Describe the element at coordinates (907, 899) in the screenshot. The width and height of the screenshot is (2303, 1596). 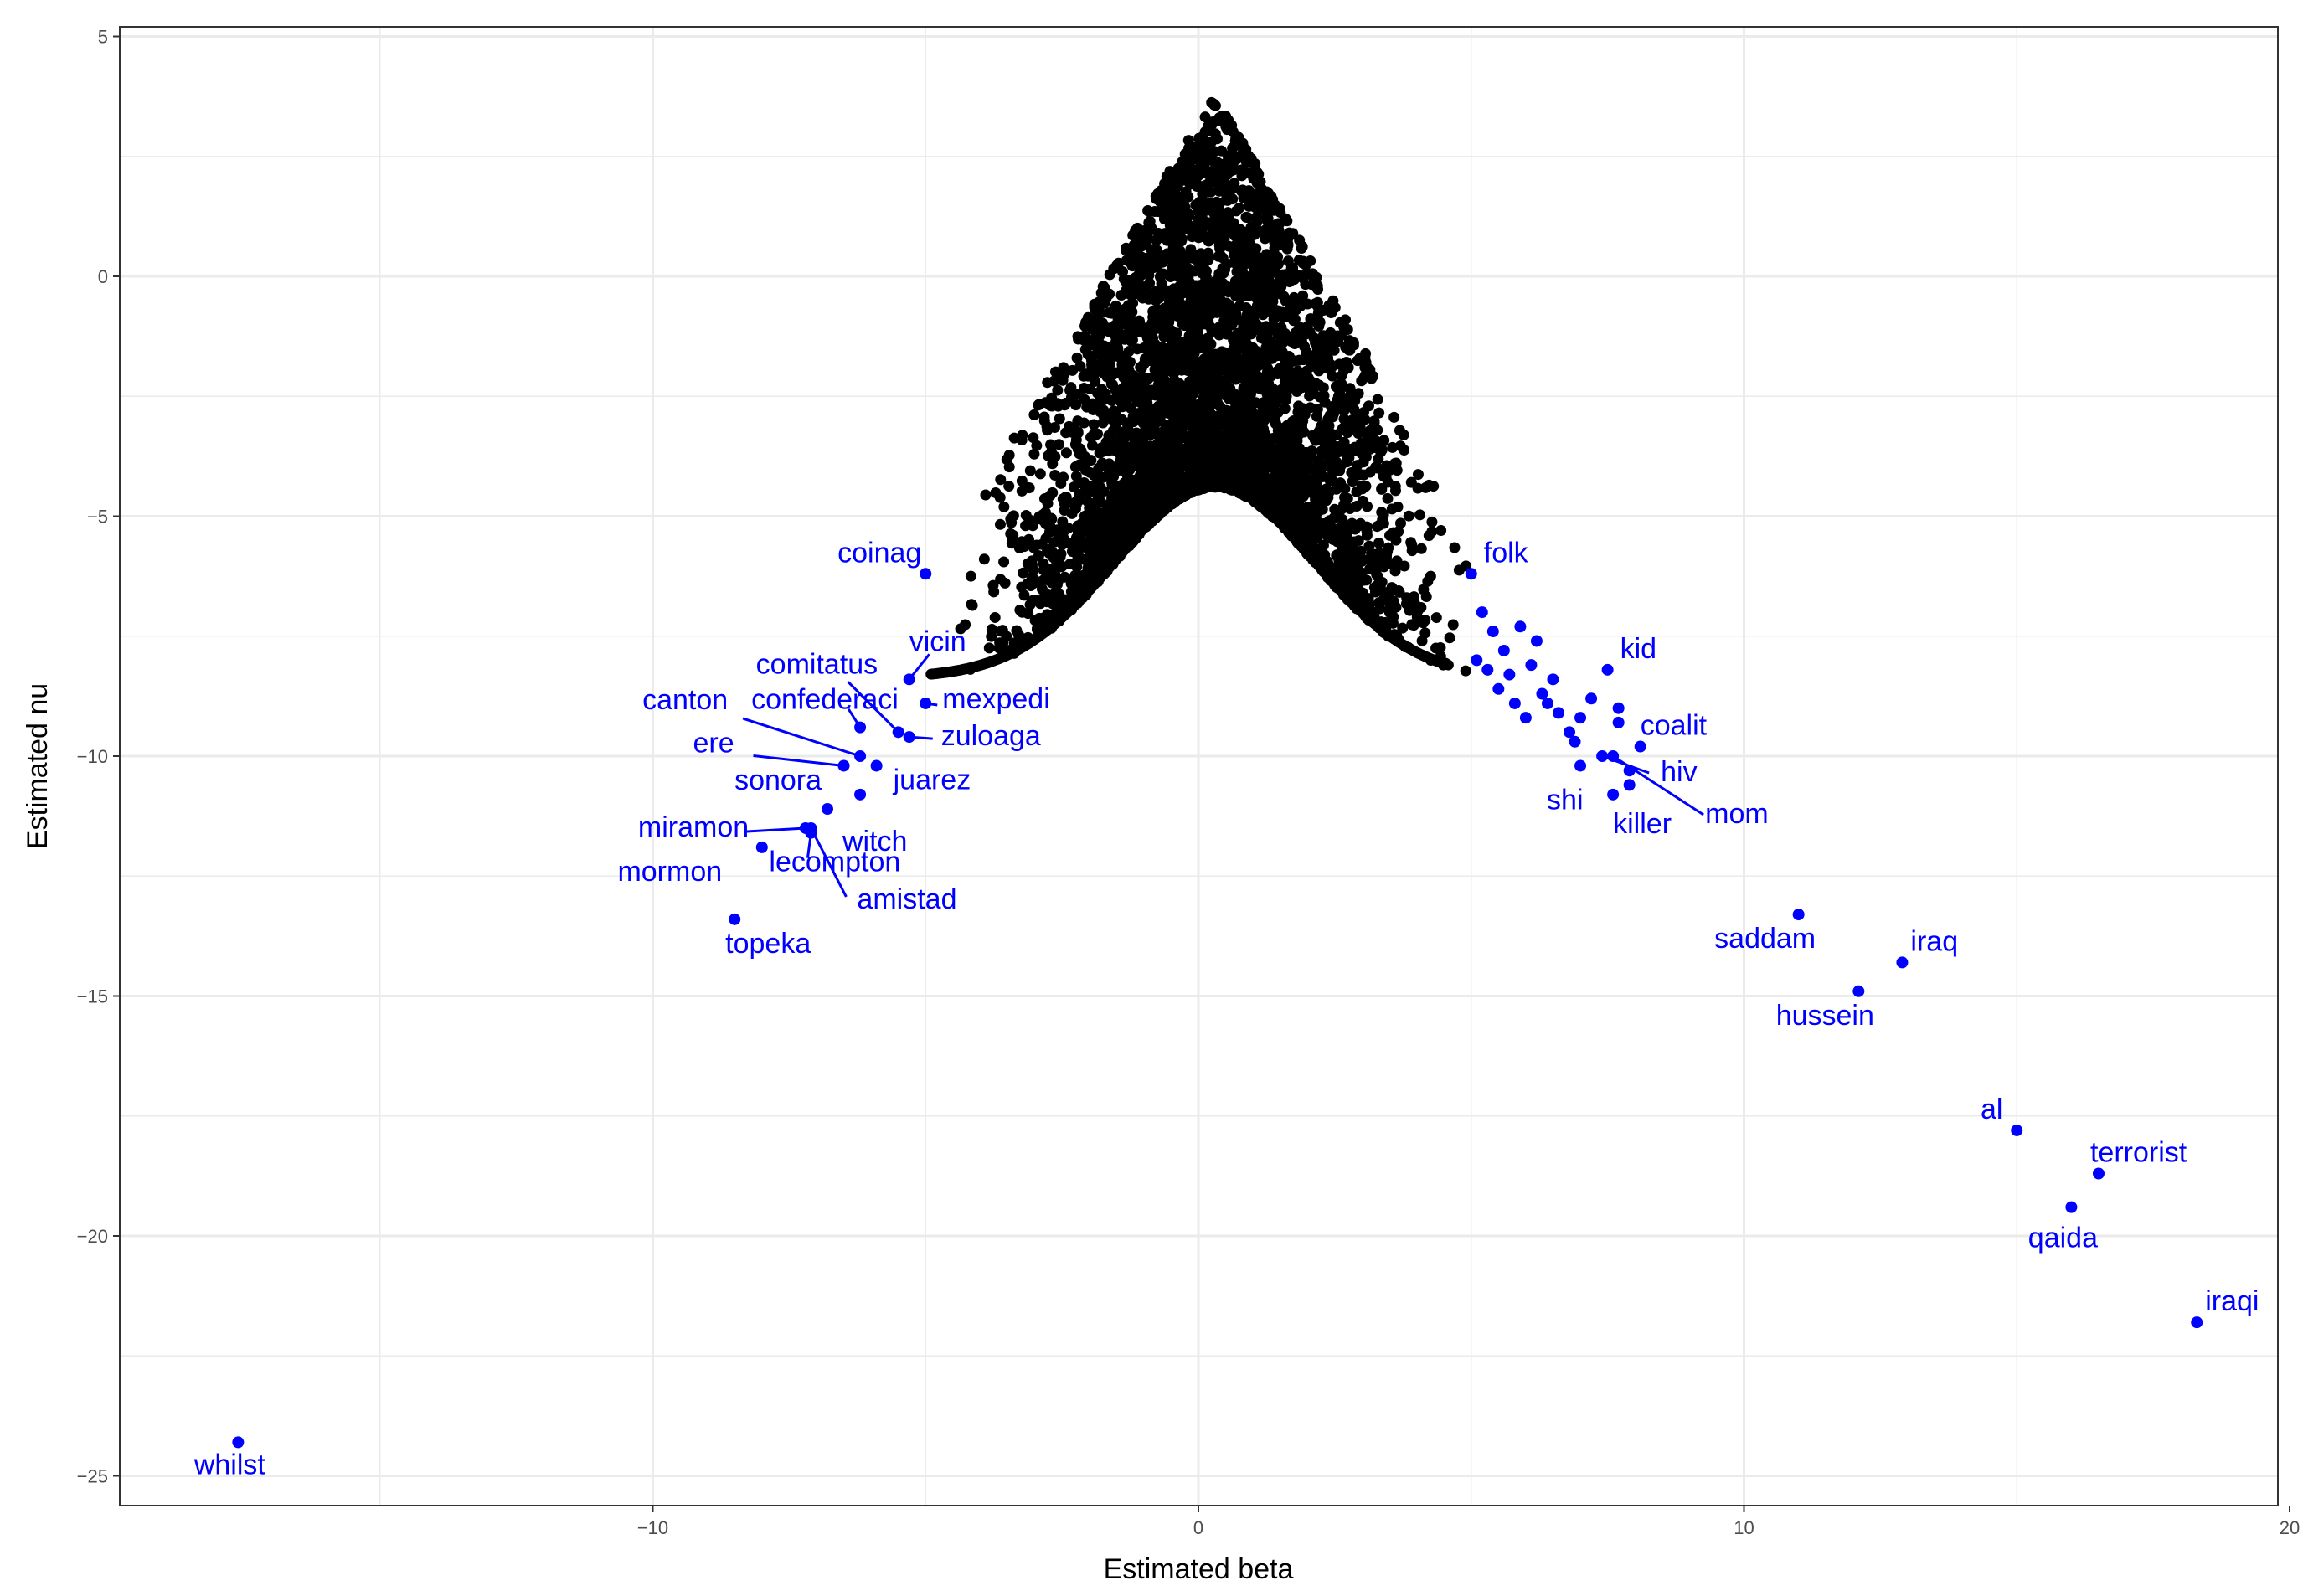
I see `point-label: amistad` at that location.